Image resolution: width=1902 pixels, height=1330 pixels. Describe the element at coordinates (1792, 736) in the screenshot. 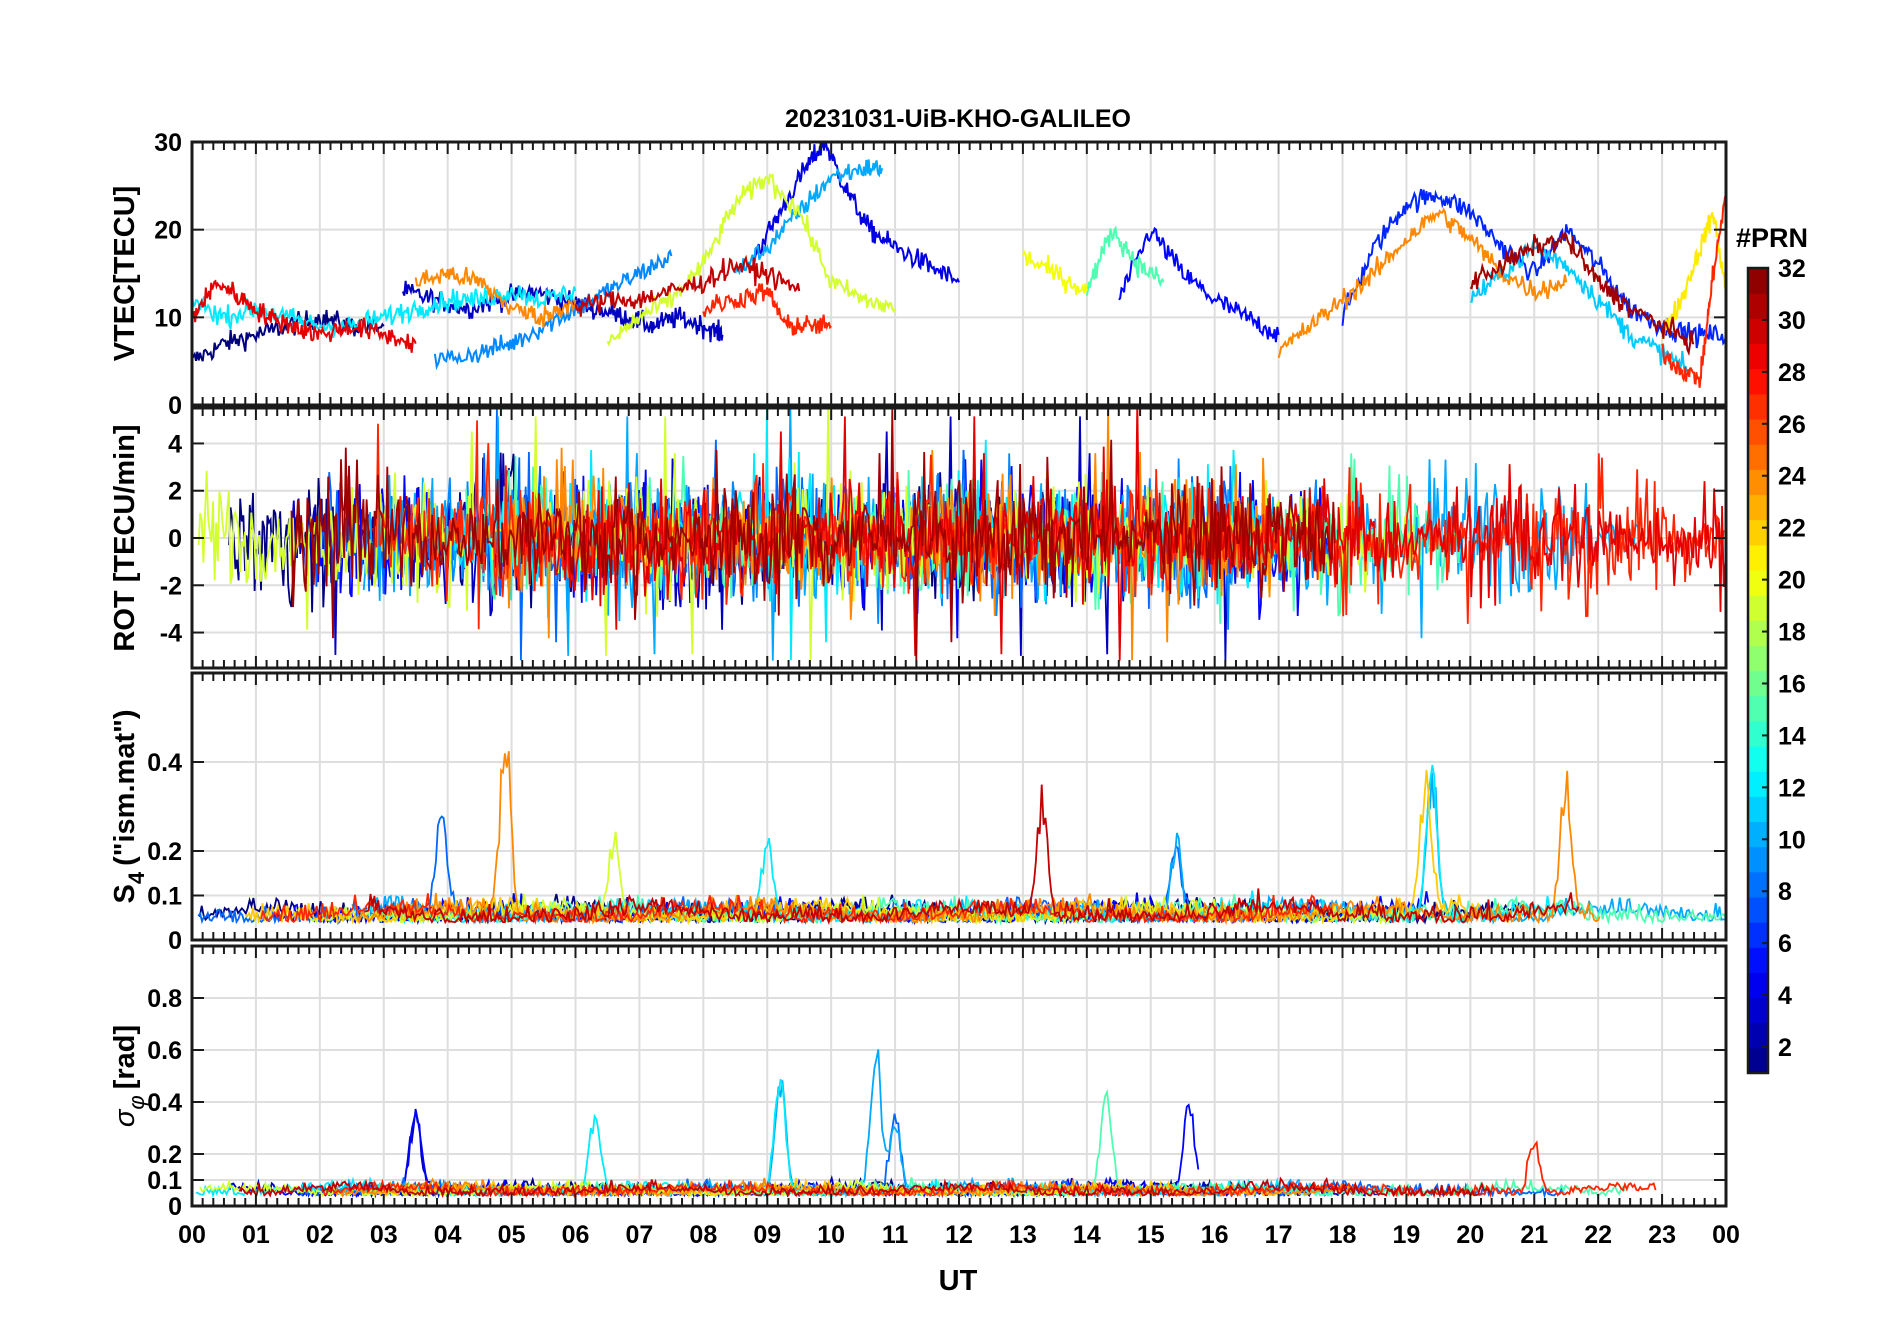

I see `colorbar-tick-label: 14` at that location.